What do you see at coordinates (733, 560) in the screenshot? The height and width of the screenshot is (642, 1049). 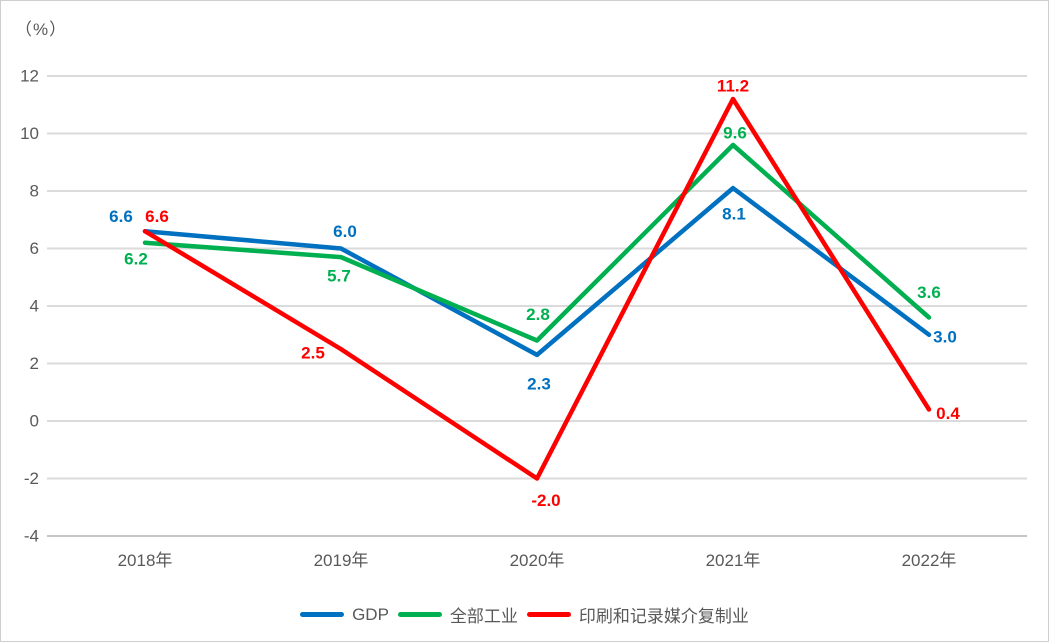 I see `x-axis-tick-label: 2021年` at bounding box center [733, 560].